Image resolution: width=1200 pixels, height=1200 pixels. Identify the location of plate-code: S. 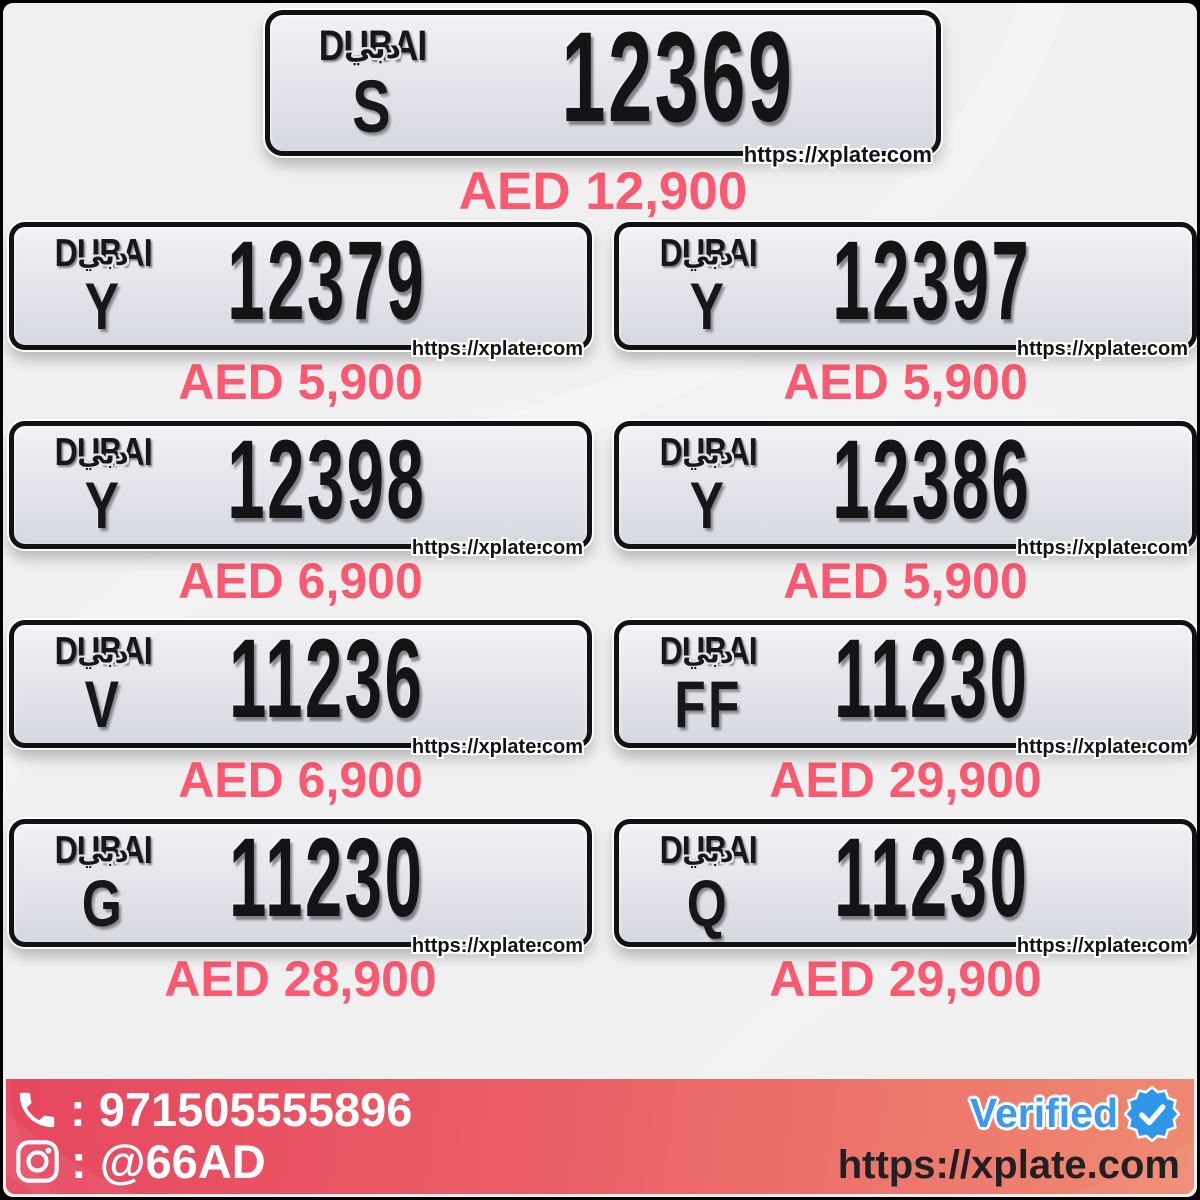
(372, 106).